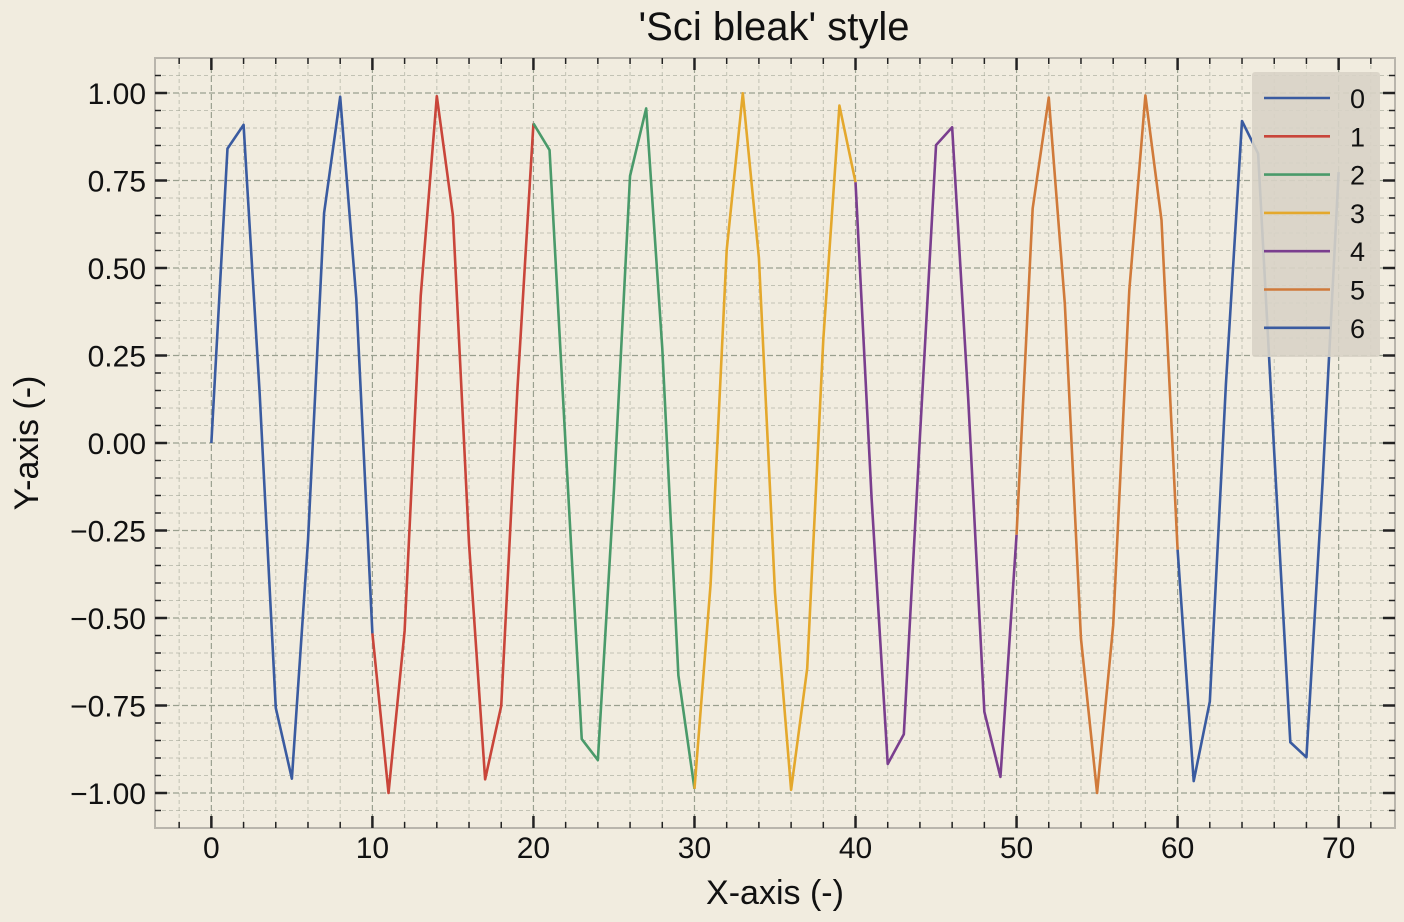  Describe the element at coordinates (774, 27) in the screenshot. I see `chart-title: 'Sci bleak' style` at that location.